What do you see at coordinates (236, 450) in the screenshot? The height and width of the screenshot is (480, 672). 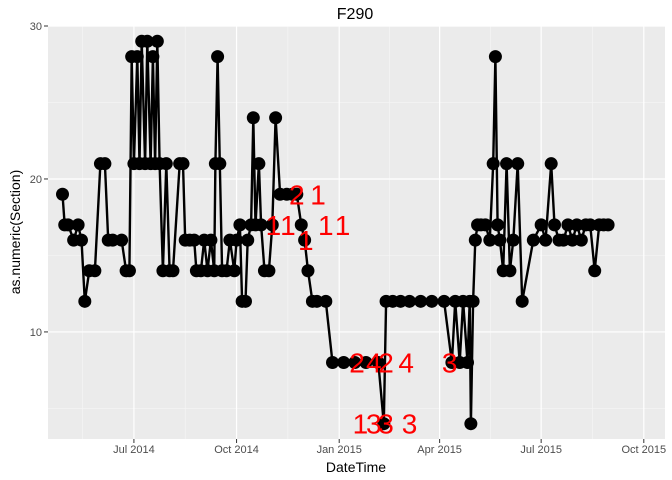 I see `x-tick-label: Oct 2014` at bounding box center [236, 450].